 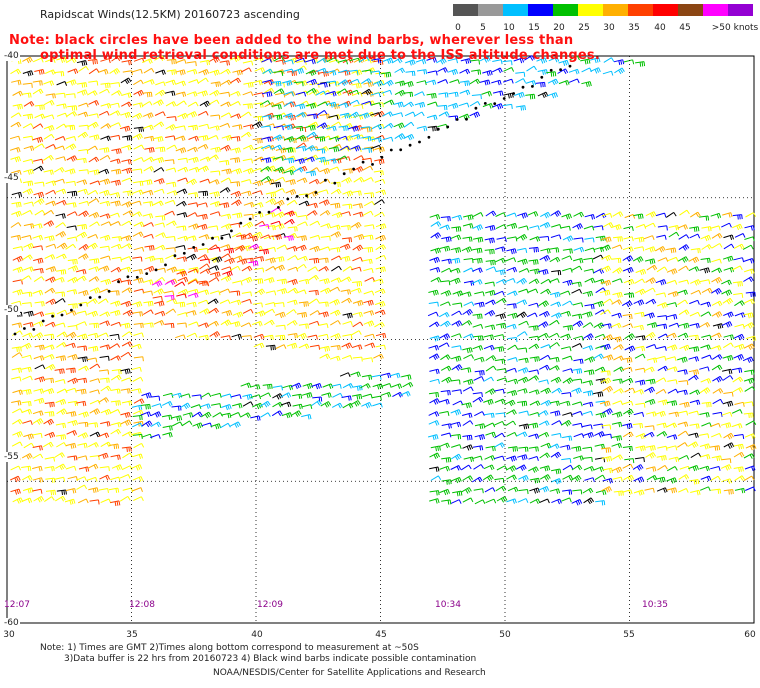 What do you see at coordinates (685, 28) in the screenshot?
I see `legend-label: 45` at bounding box center [685, 28].